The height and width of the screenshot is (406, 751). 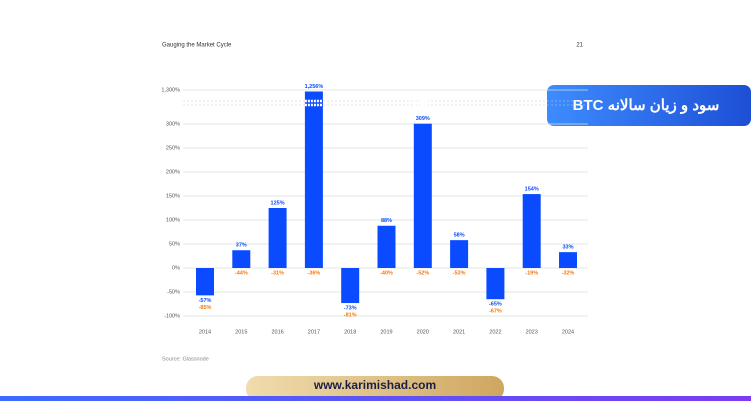 What do you see at coordinates (386, 273) in the screenshot?
I see `drawdown-label: -40%` at bounding box center [386, 273].